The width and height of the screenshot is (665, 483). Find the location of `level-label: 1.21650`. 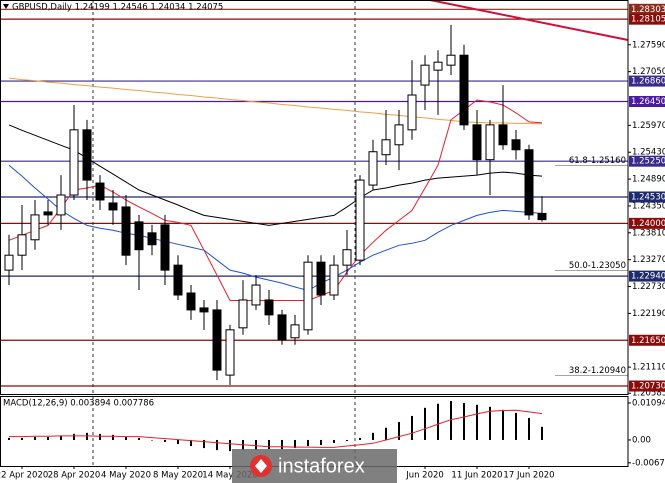

level-label: 1.21650 is located at coordinates (648, 341).